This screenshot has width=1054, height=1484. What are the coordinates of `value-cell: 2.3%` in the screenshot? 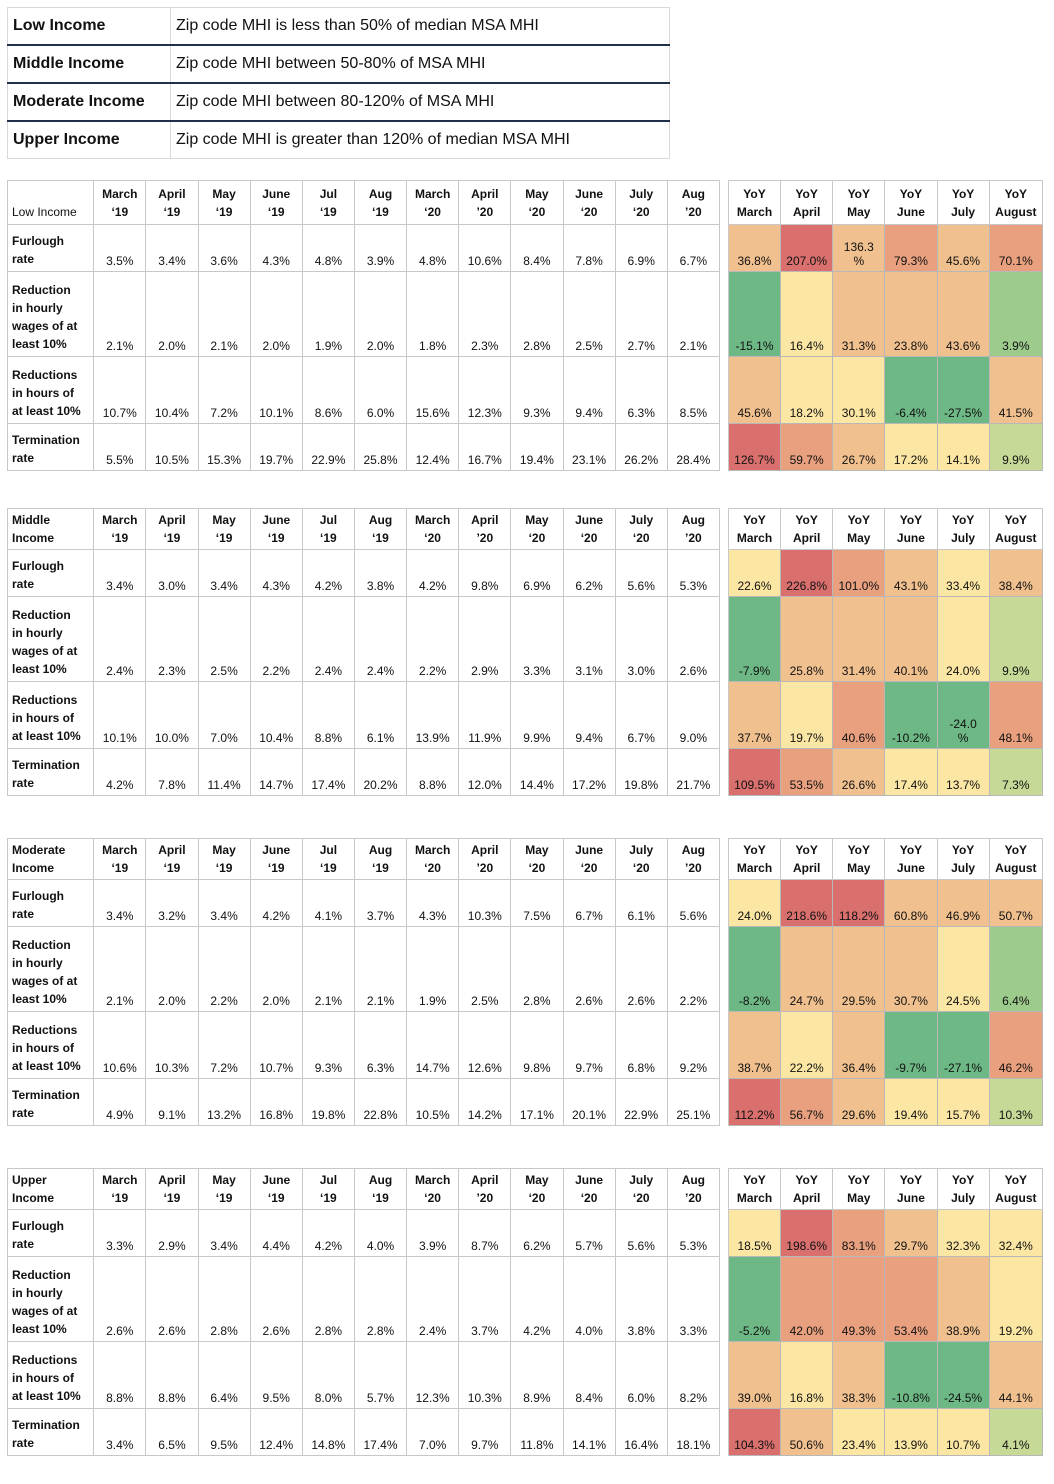 It's located at (485, 314).